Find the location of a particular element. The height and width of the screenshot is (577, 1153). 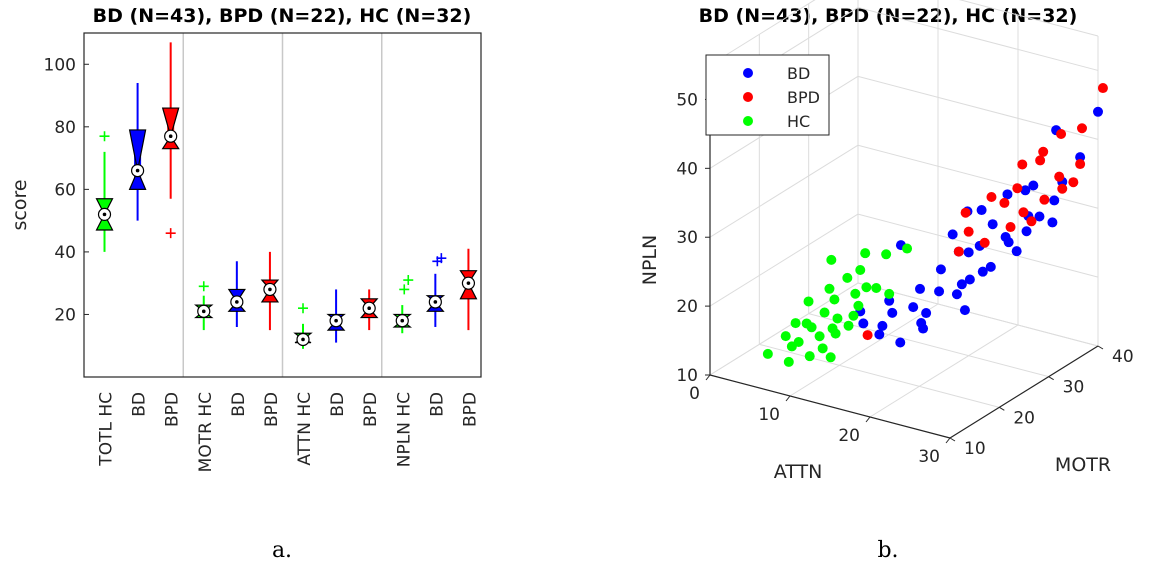

box-motr-bd is located at coordinates (237, 294).